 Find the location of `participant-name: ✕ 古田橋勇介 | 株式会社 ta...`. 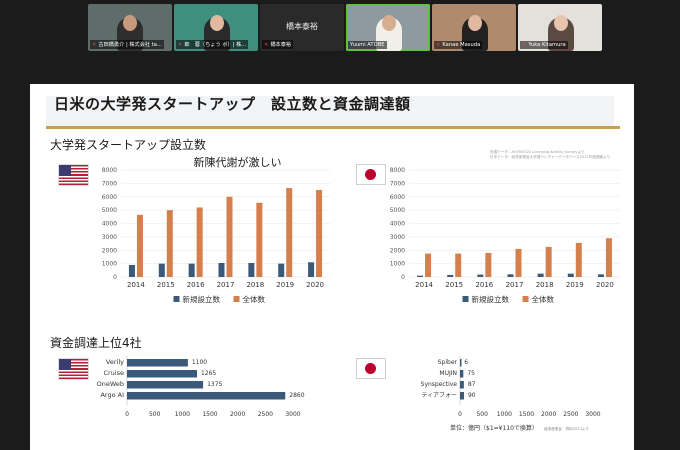

participant-name: ✕ 古田橋勇介 | 株式会社 ta... is located at coordinates (127, 44).